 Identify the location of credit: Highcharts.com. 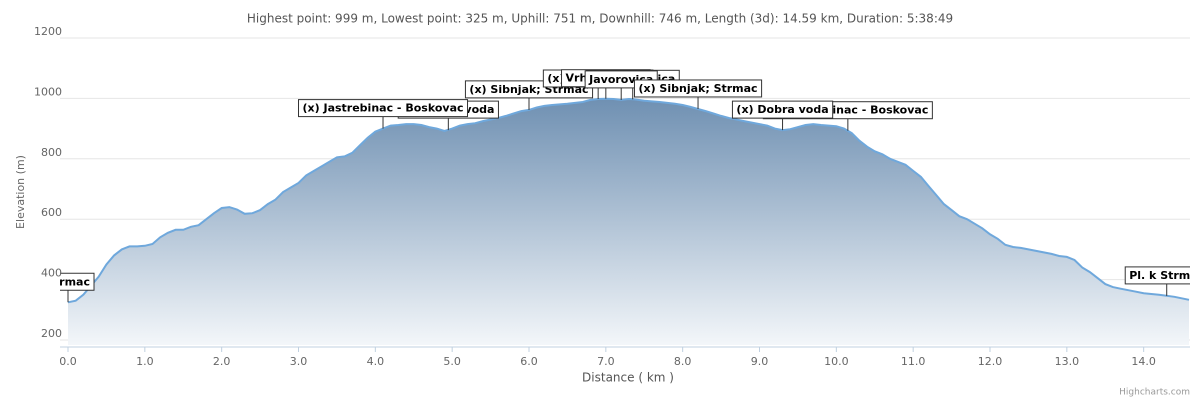
(1154, 393).